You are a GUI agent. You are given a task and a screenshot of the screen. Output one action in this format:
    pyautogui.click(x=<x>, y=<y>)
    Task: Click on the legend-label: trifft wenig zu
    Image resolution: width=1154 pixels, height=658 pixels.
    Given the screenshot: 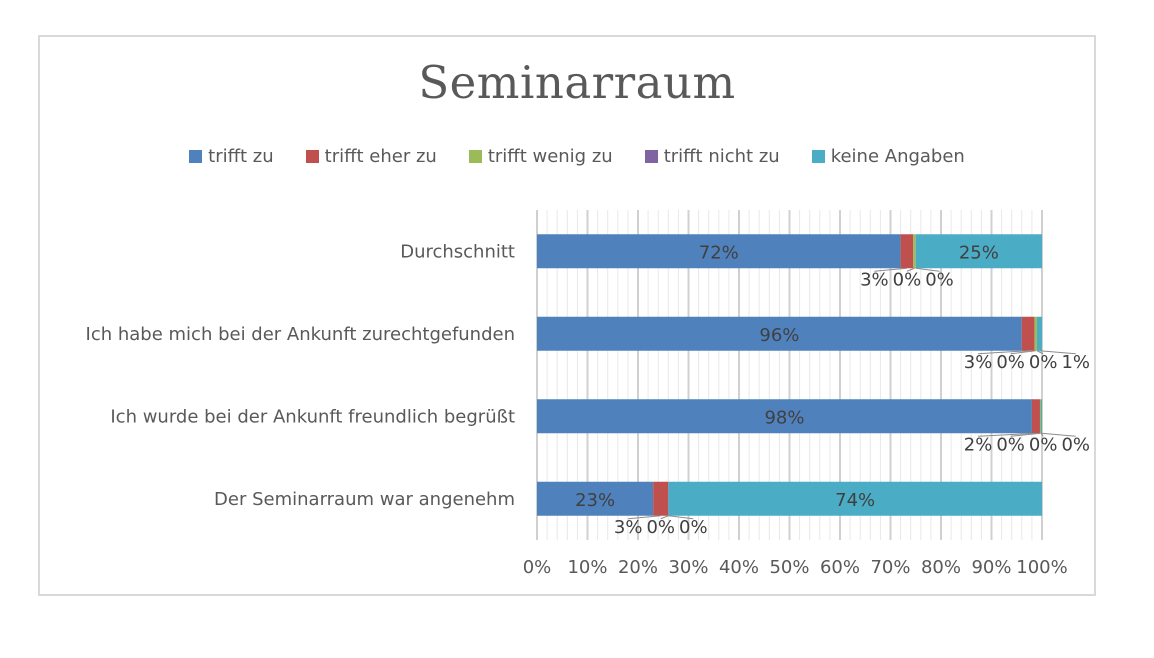 What is the action you would take?
    pyautogui.click(x=550, y=156)
    